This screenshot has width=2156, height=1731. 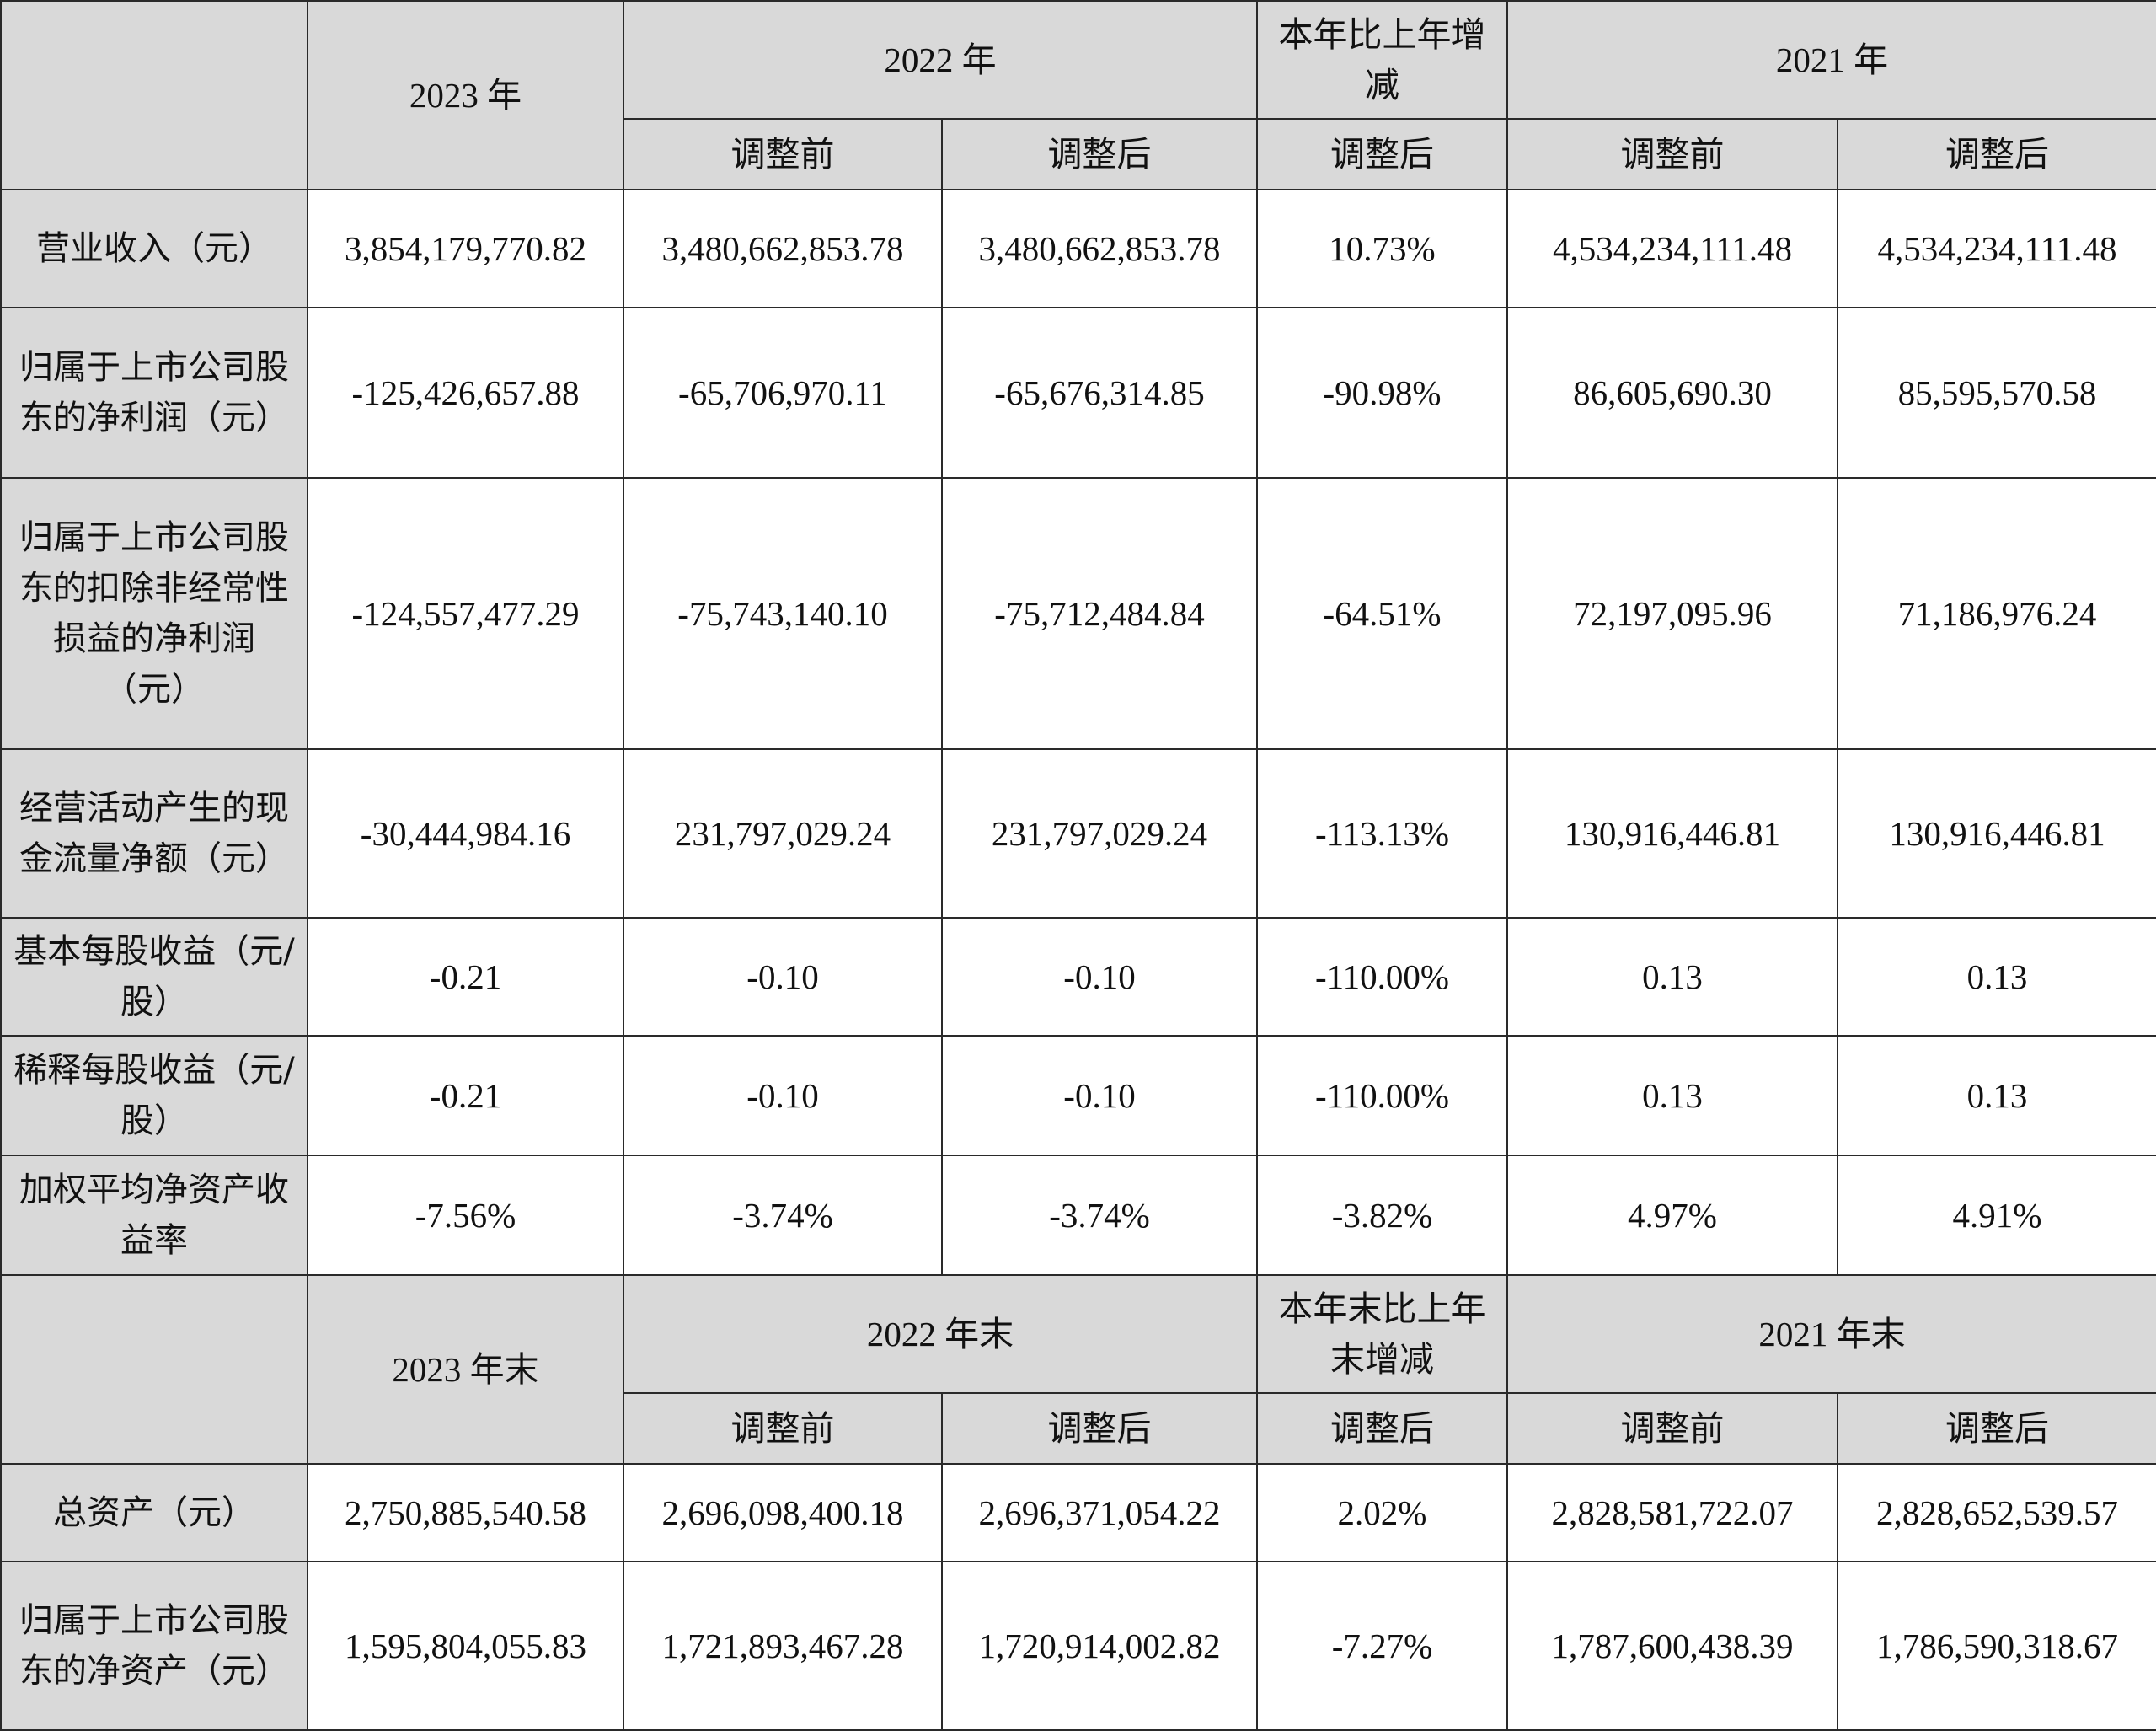 I want to click on row-label: 基本每股收益（元/股）, so click(x=154, y=977).